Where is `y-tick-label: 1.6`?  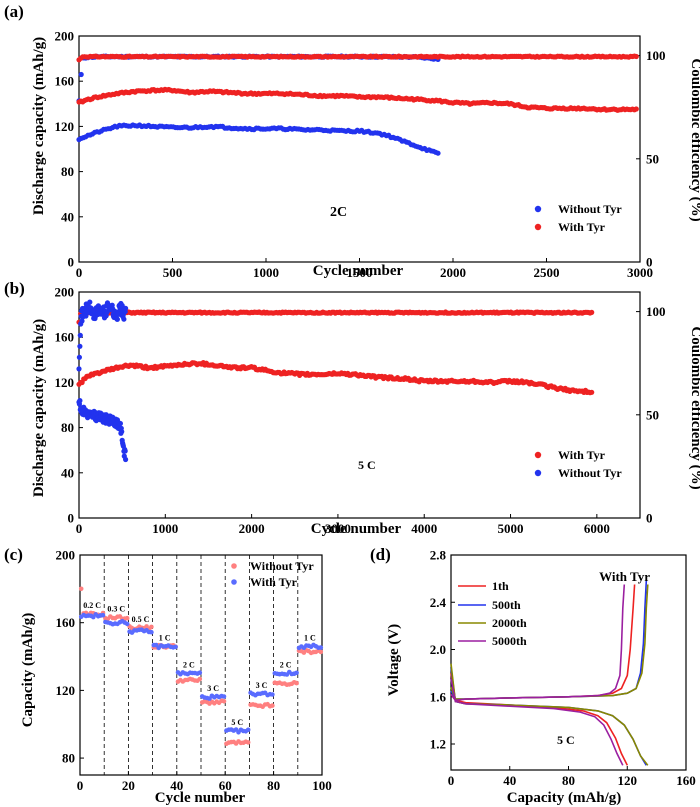
y-tick-label: 1.6 is located at coordinates (438, 696).